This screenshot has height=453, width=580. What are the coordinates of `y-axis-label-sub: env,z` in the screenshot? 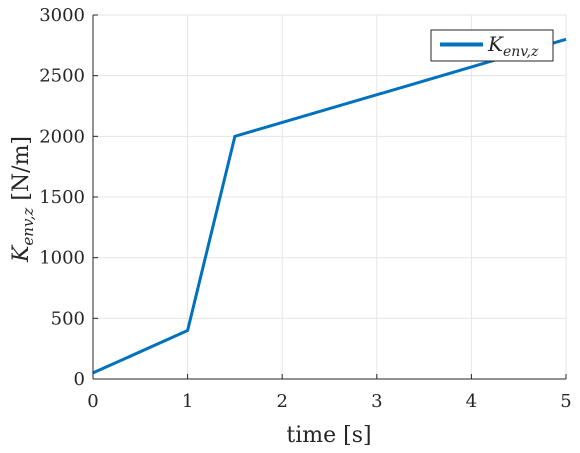 It's located at (28, 227).